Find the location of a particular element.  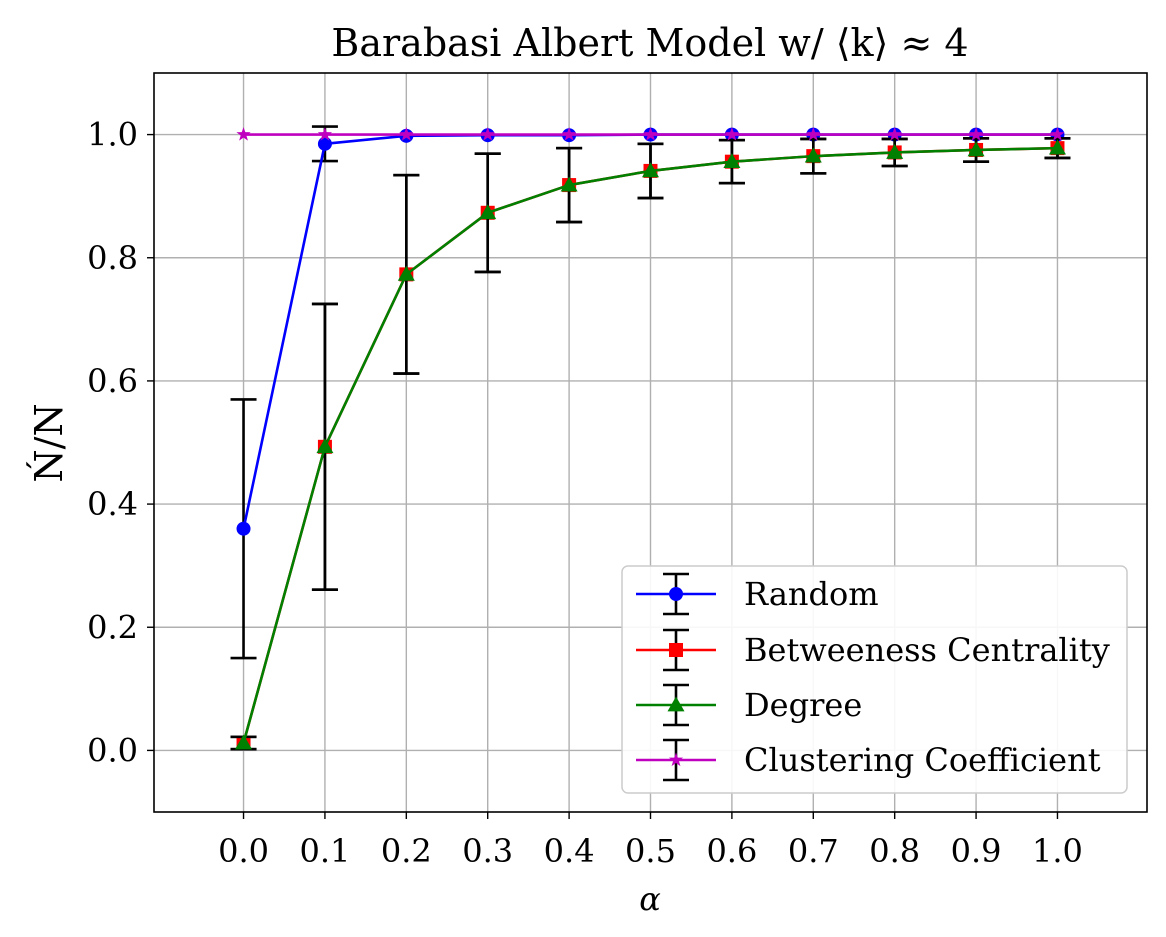

y-axis-label: Ń/N is located at coordinates (49, 442).